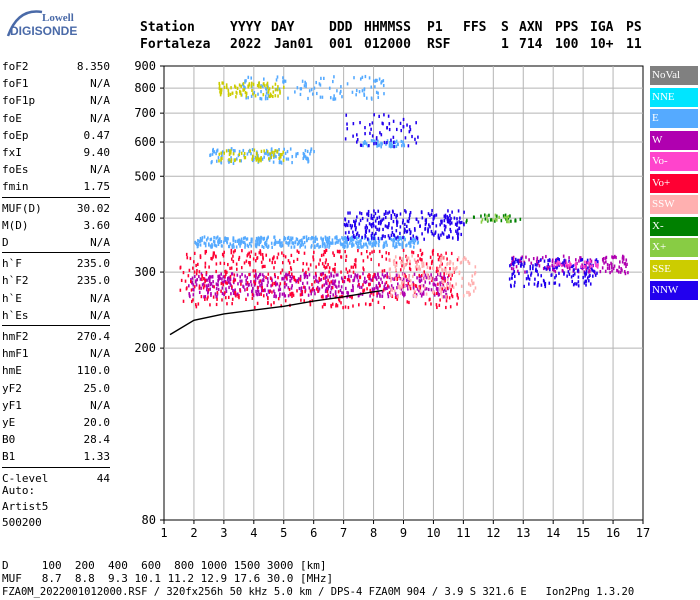  I want to click on data-point-xplus, so click(507, 222).